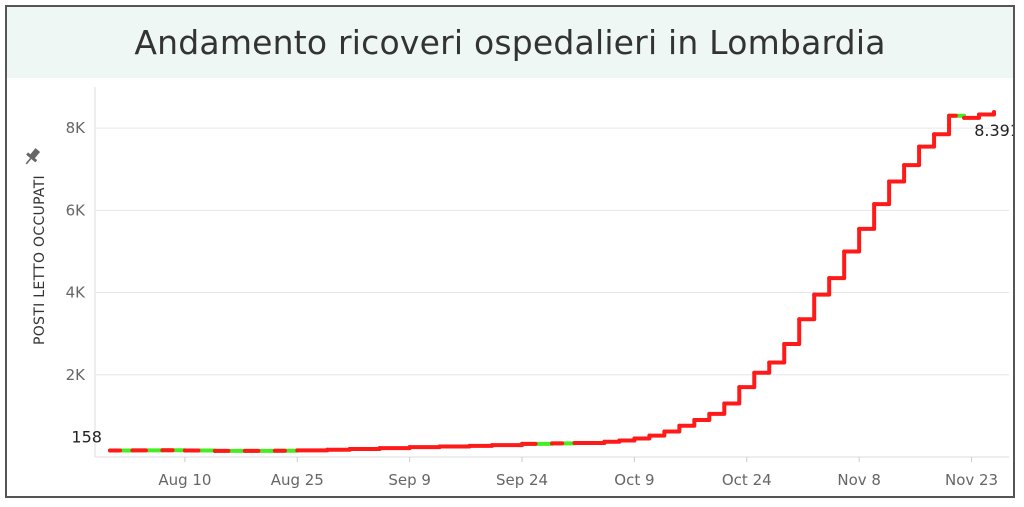  What do you see at coordinates (297, 480) in the screenshot?
I see `x-tick-label: Aug 25` at bounding box center [297, 480].